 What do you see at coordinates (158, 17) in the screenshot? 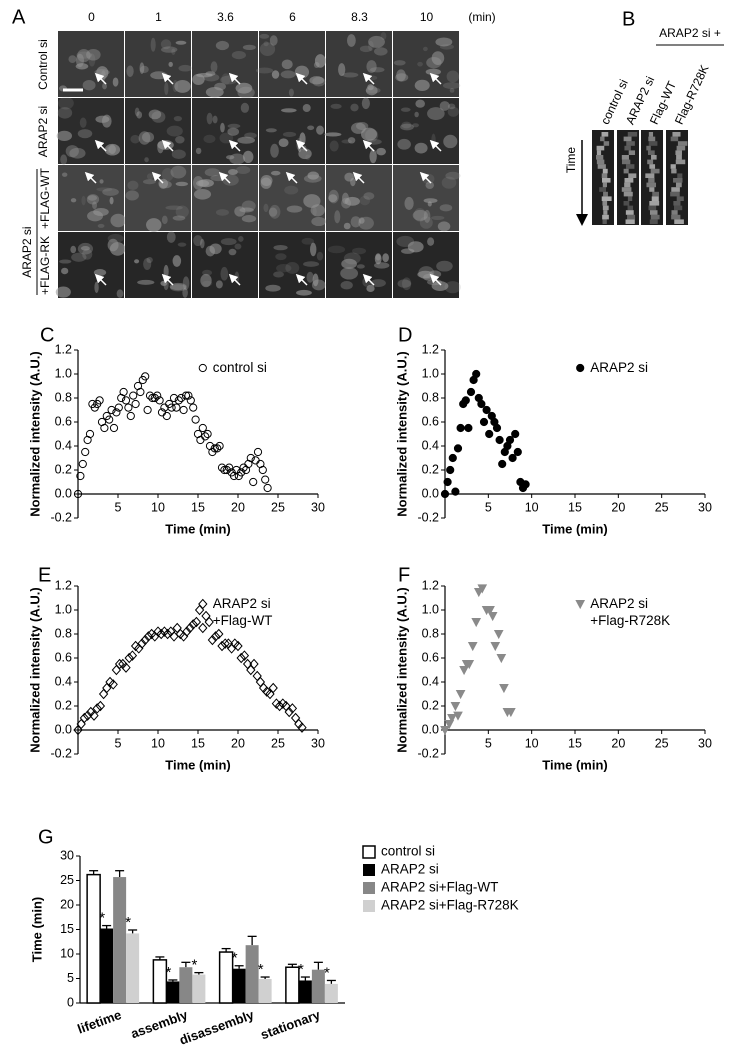
I see `time-label: 1` at bounding box center [158, 17].